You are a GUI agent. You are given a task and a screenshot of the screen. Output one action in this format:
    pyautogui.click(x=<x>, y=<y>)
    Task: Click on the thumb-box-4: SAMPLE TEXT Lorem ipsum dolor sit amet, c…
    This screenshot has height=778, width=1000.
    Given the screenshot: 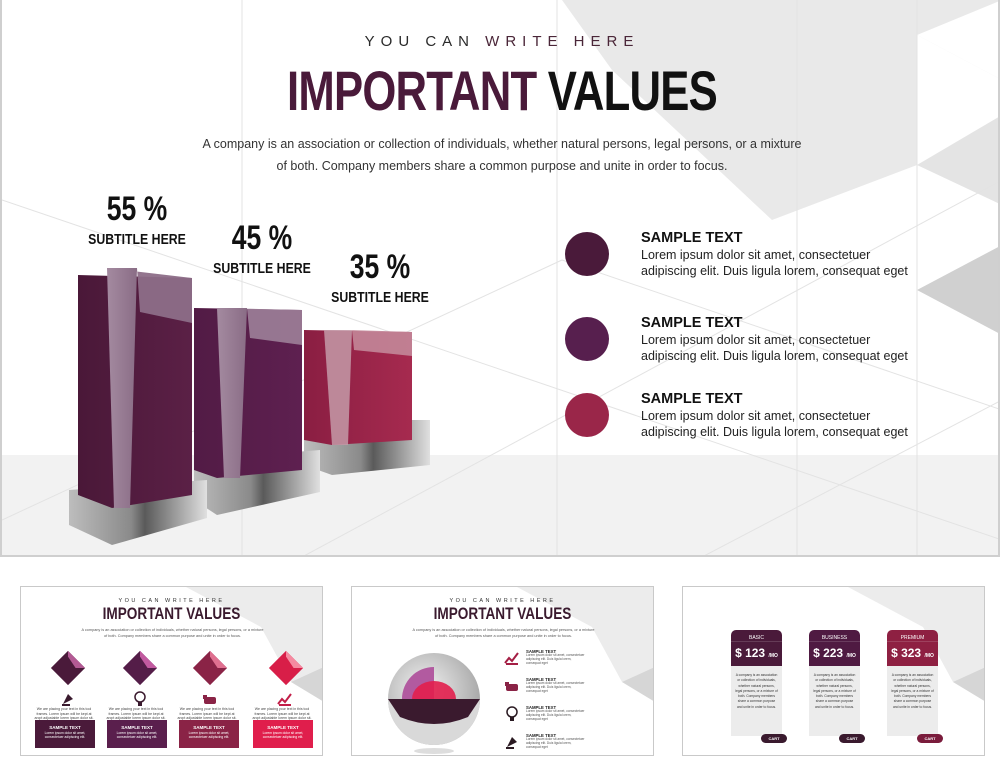 What is the action you would take?
    pyautogui.click(x=283, y=734)
    